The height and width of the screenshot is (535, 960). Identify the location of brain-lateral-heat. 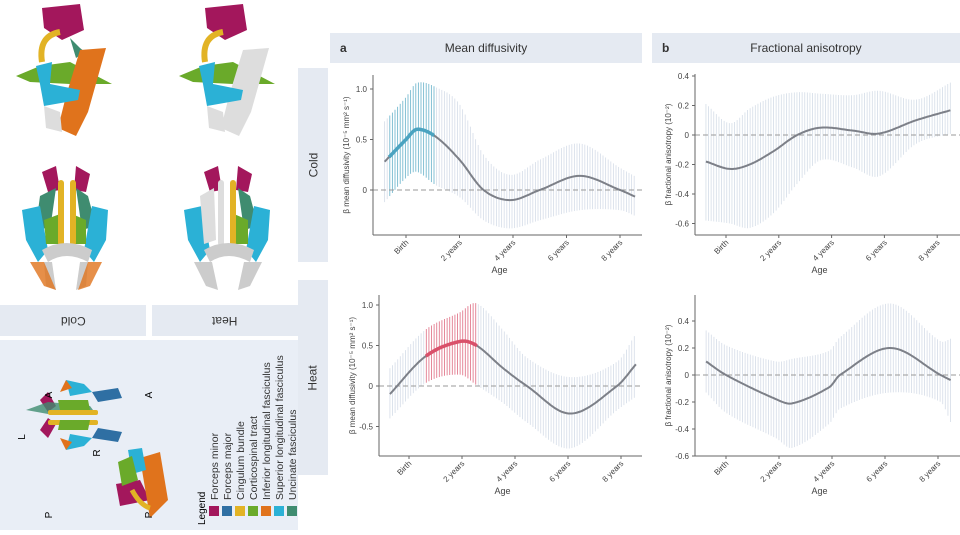
(227, 70).